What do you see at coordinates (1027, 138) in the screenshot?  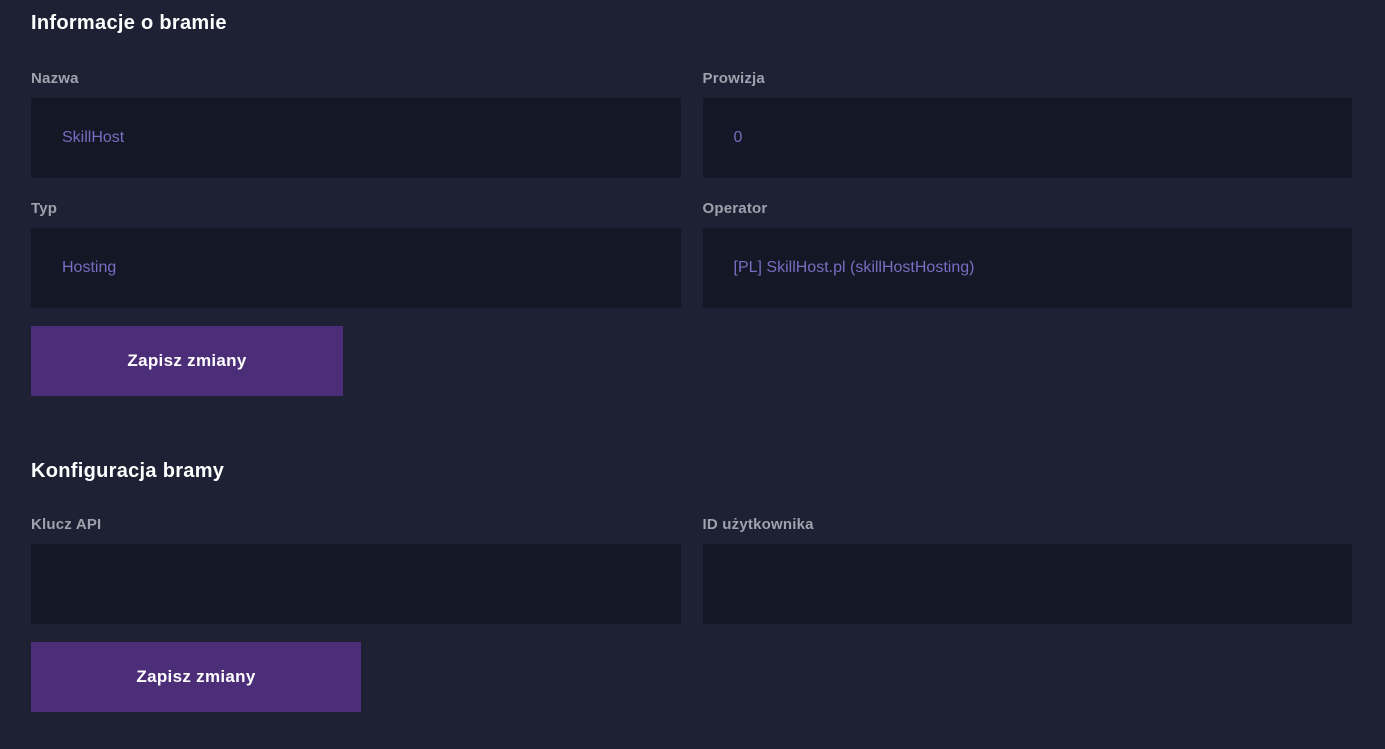 I see `commission-input` at bounding box center [1027, 138].